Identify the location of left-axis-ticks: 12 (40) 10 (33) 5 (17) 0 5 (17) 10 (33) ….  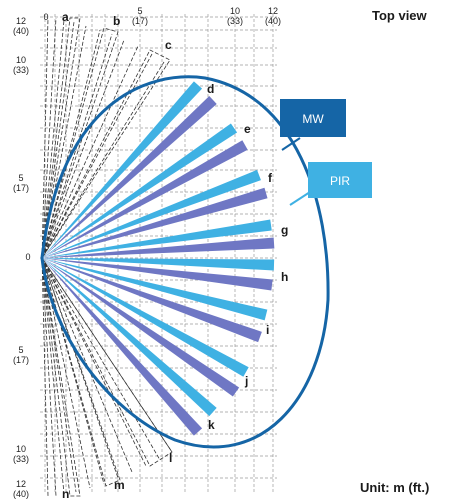
(22, 257).